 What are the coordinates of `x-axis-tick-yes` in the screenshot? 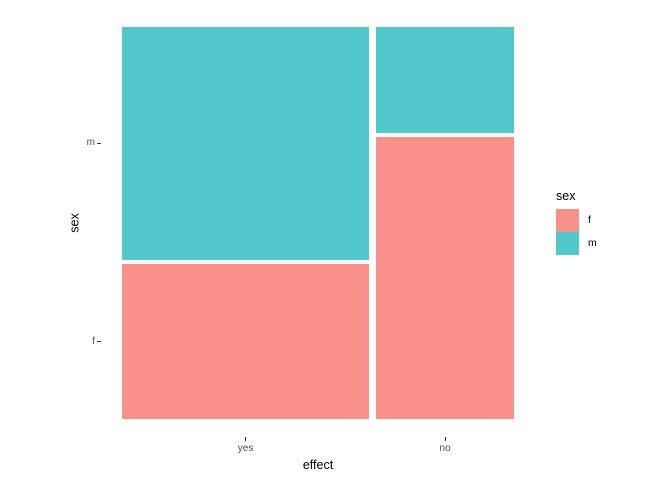 It's located at (246, 438).